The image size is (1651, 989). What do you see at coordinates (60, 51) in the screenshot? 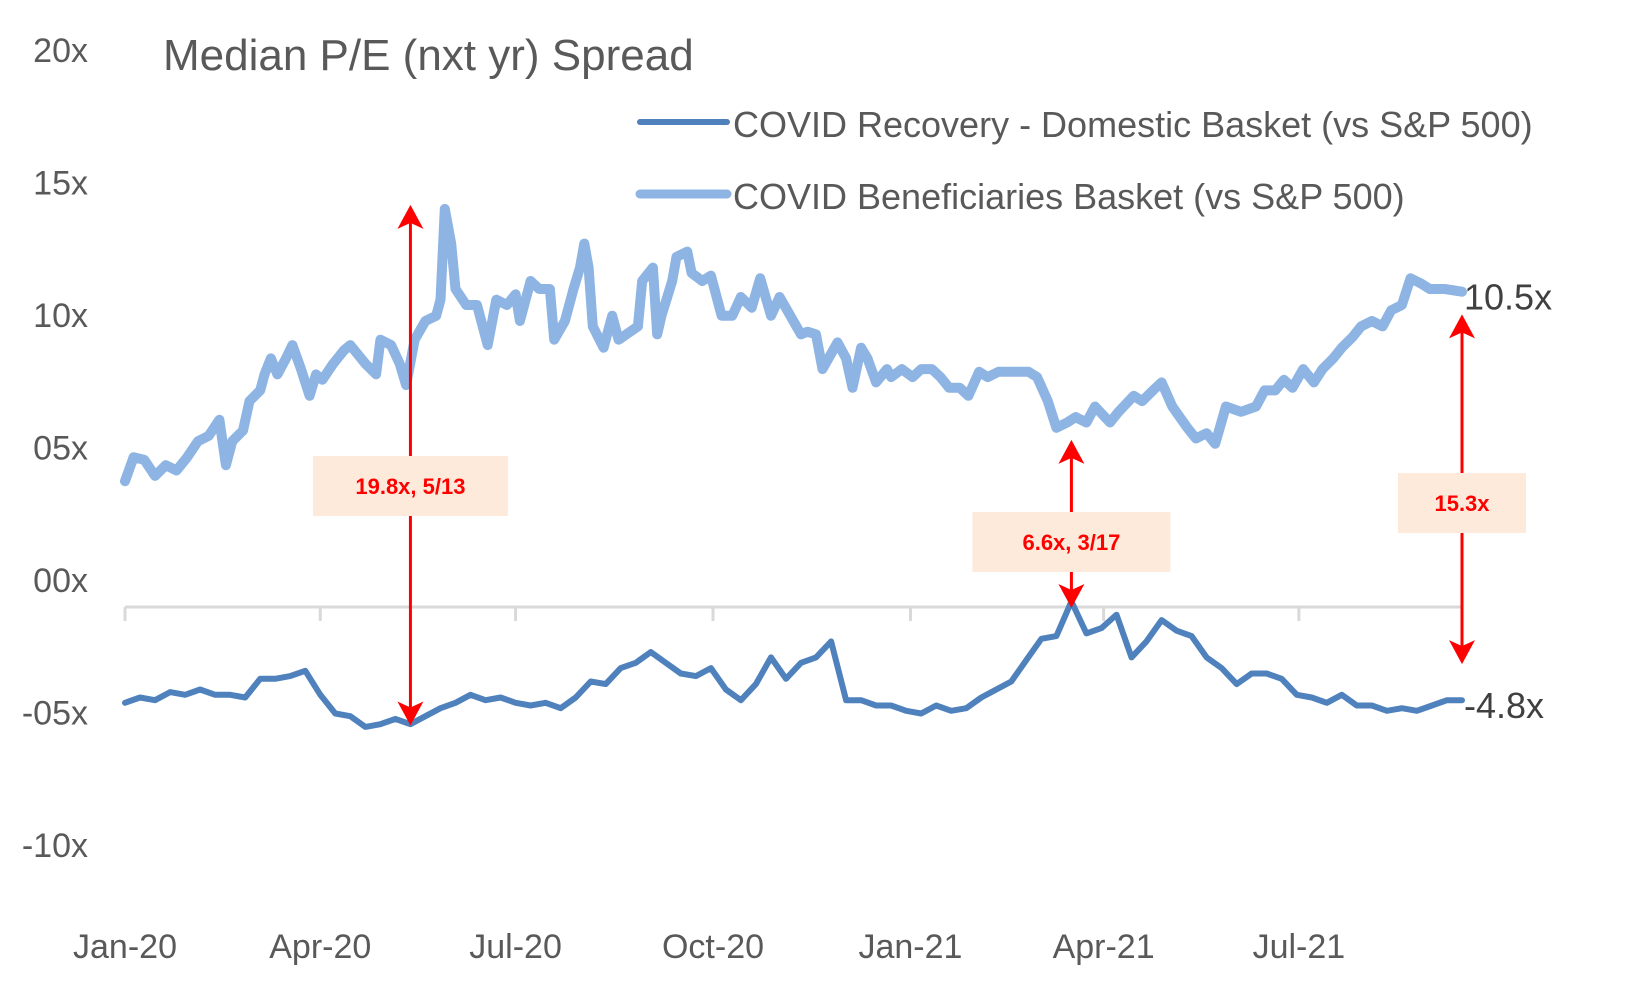
I see `y-tick-label: 20x` at bounding box center [60, 51].